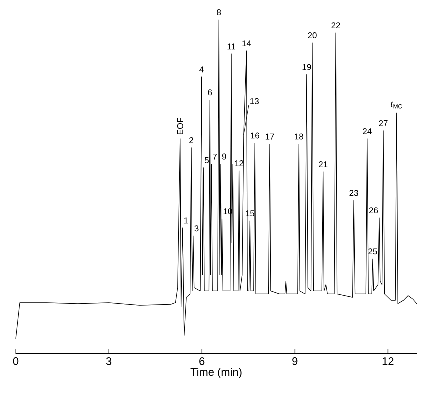 This screenshot has height=398, width=424. Describe the element at coordinates (373, 251) in the screenshot. I see `annotation: 25` at that location.